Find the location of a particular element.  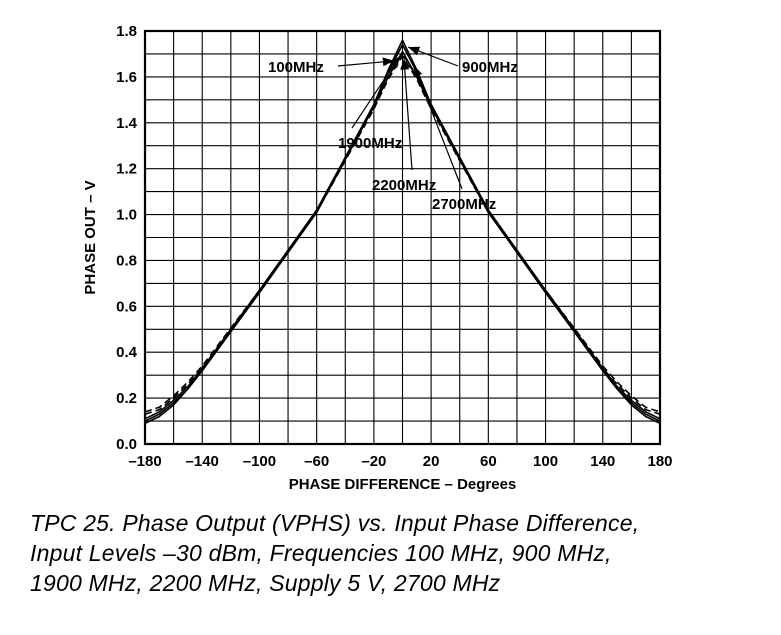

annotation-arrow-1900mhz is located at coordinates (394, 62).